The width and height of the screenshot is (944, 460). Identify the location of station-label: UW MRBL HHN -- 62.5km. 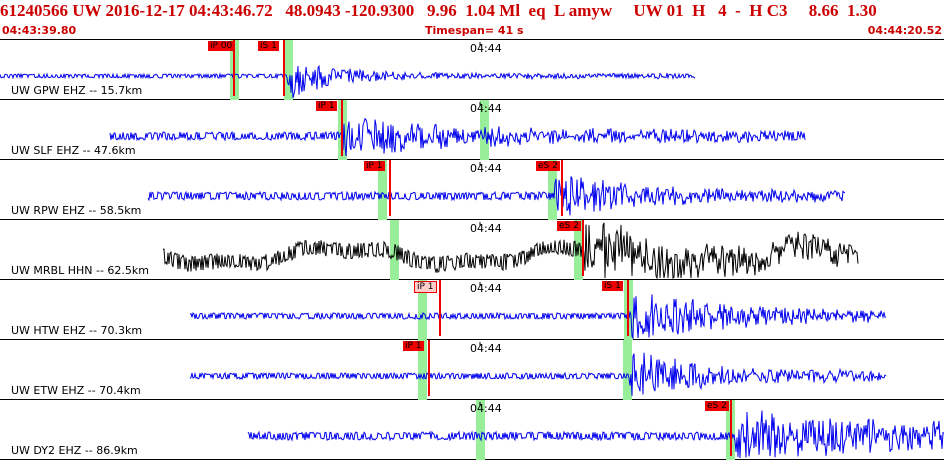
(80, 270).